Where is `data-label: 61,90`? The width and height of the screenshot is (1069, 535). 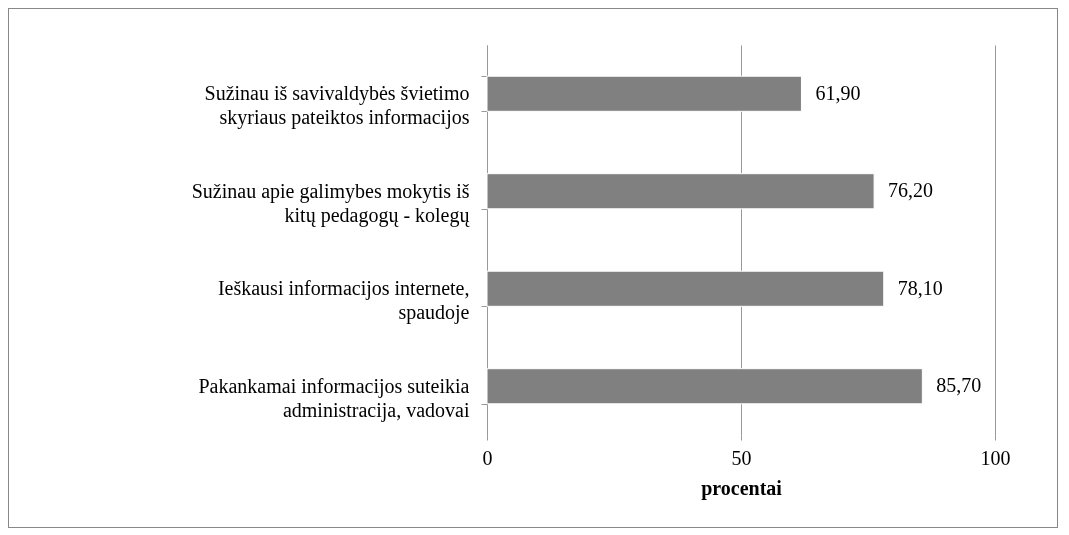 data-label: 61,90 is located at coordinates (838, 92).